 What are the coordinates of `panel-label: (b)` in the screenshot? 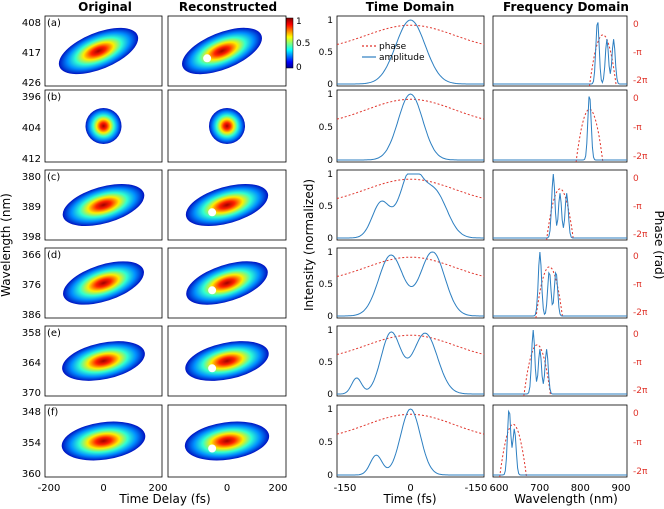 It's located at (54, 97).